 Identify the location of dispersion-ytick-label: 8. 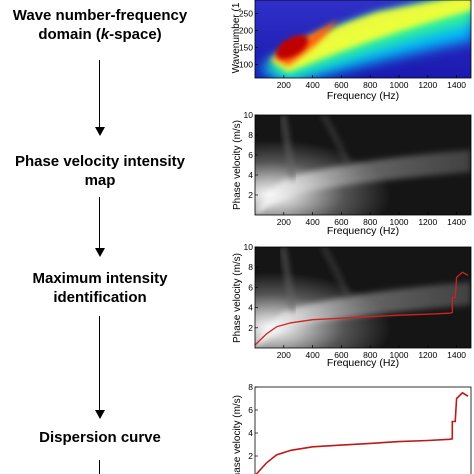
(250, 387).